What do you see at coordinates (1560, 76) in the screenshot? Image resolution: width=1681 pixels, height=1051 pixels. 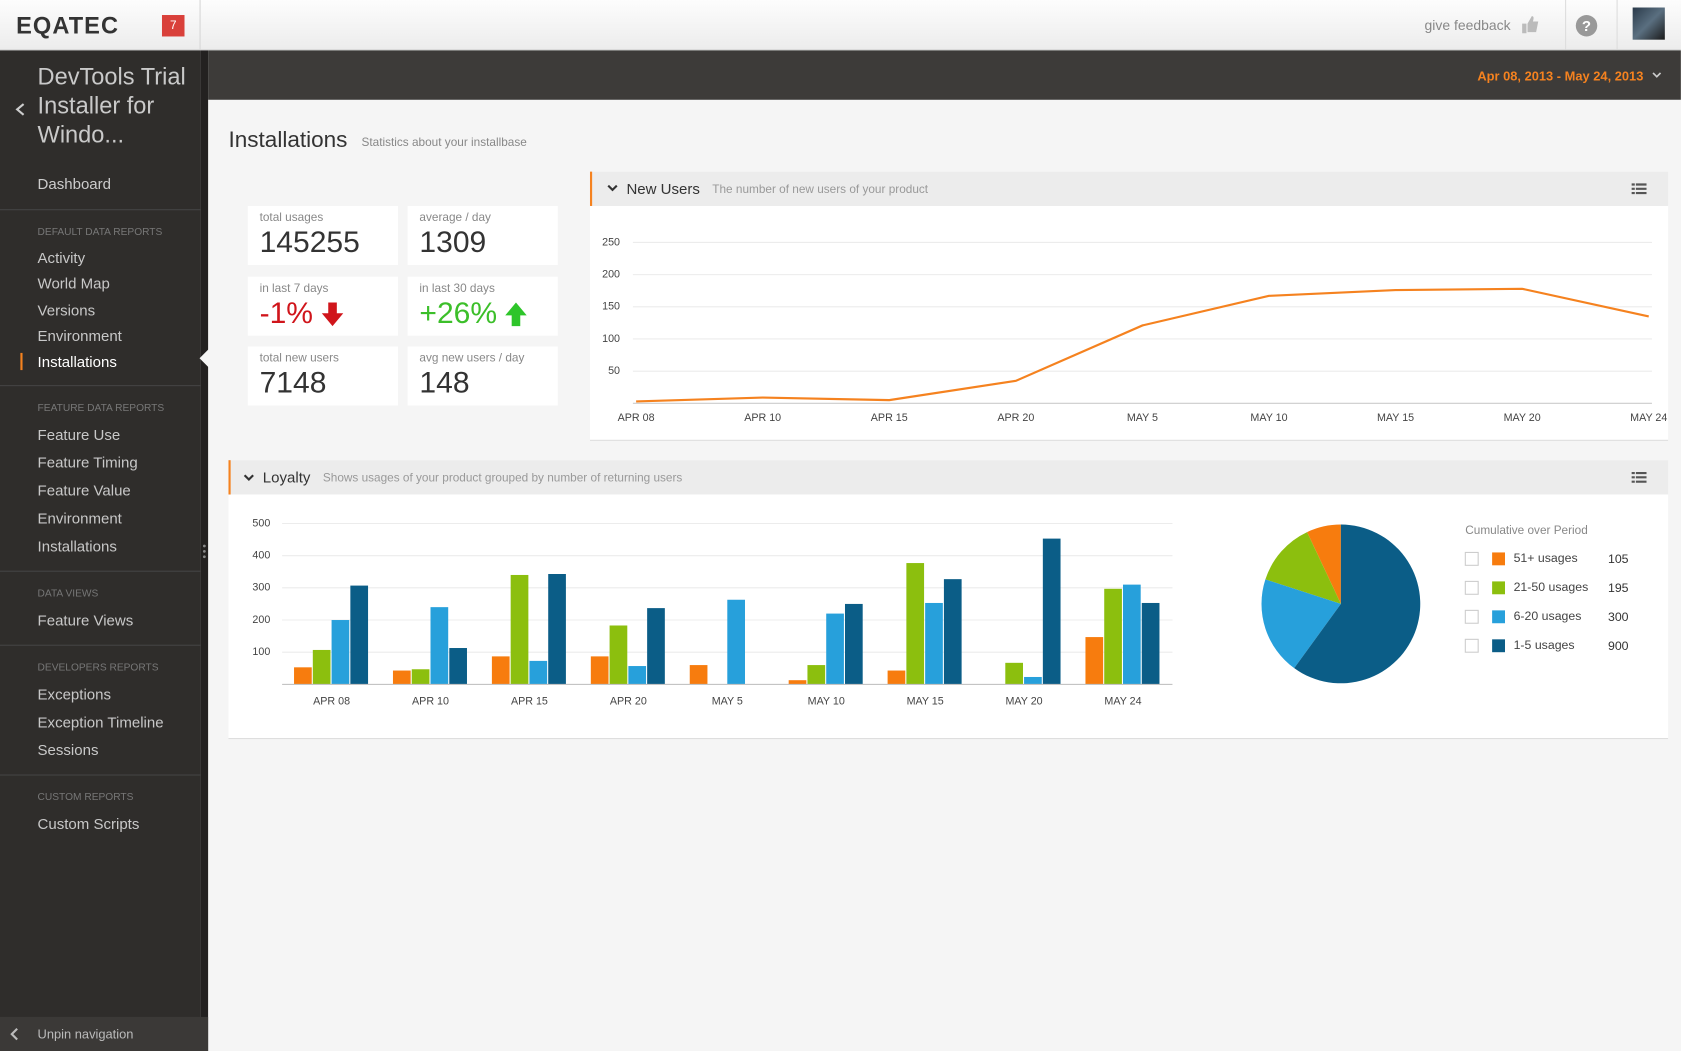 I see `date-range: Apr 08, 2013 - May 24, 2013` at bounding box center [1560, 76].